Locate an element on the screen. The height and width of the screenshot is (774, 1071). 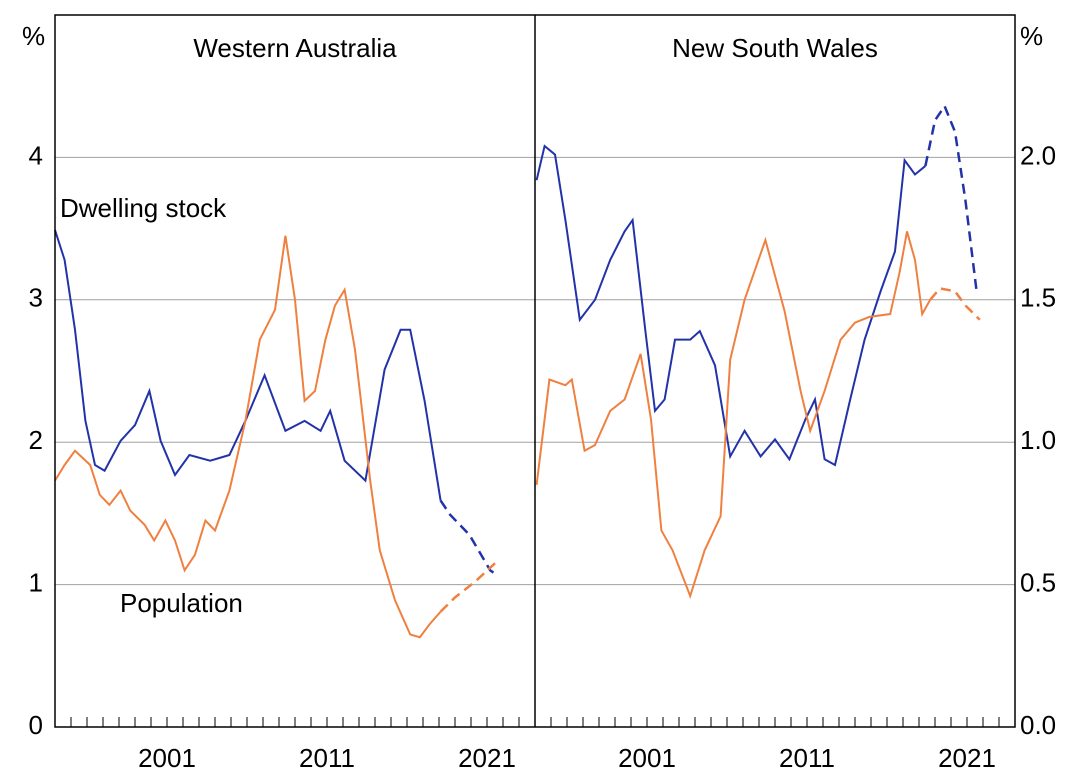
series-annotation: Dwelling stock is located at coordinates (143, 208).